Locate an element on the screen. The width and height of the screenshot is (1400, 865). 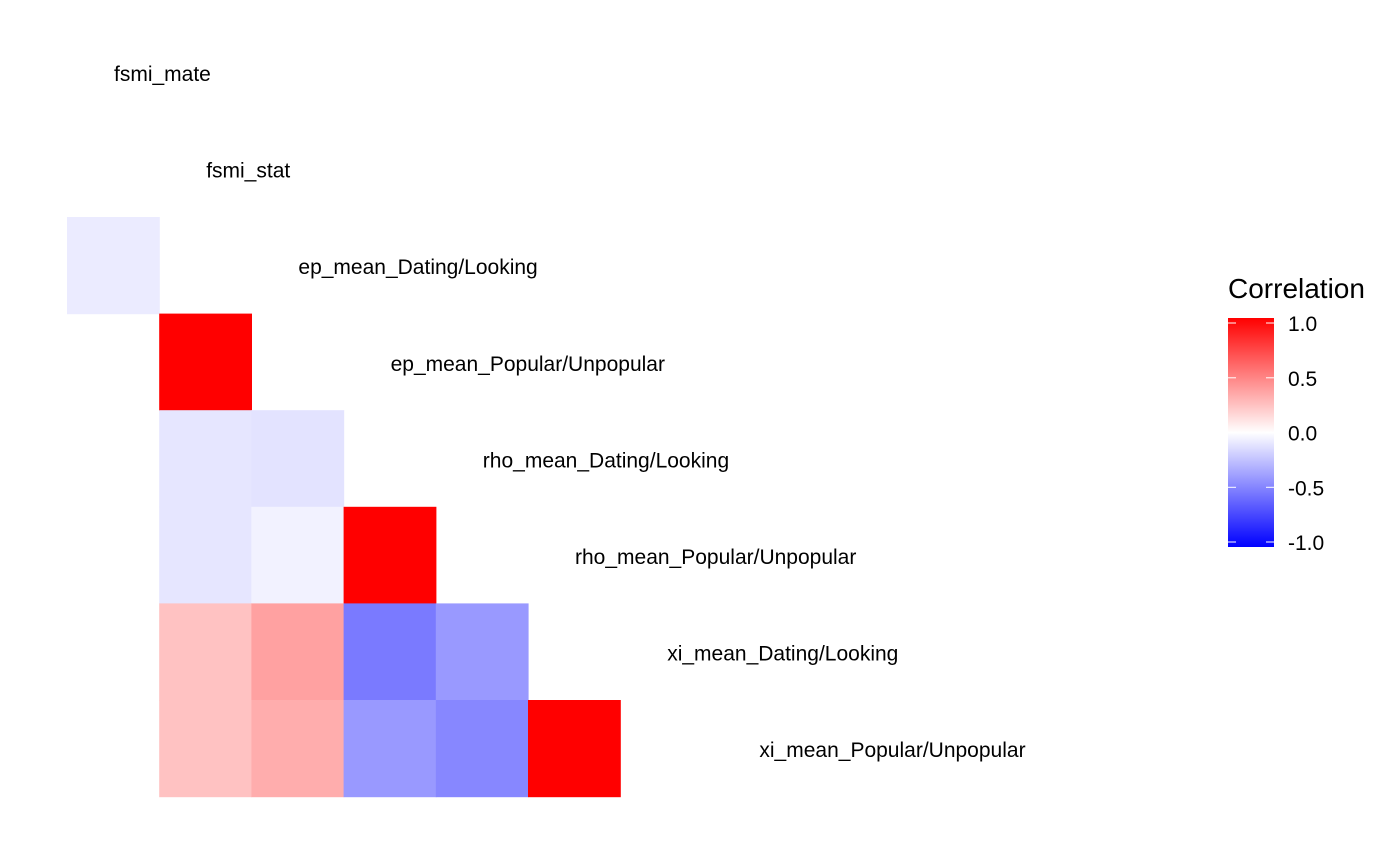
variable-label: fsmi_stat is located at coordinates (248, 171).